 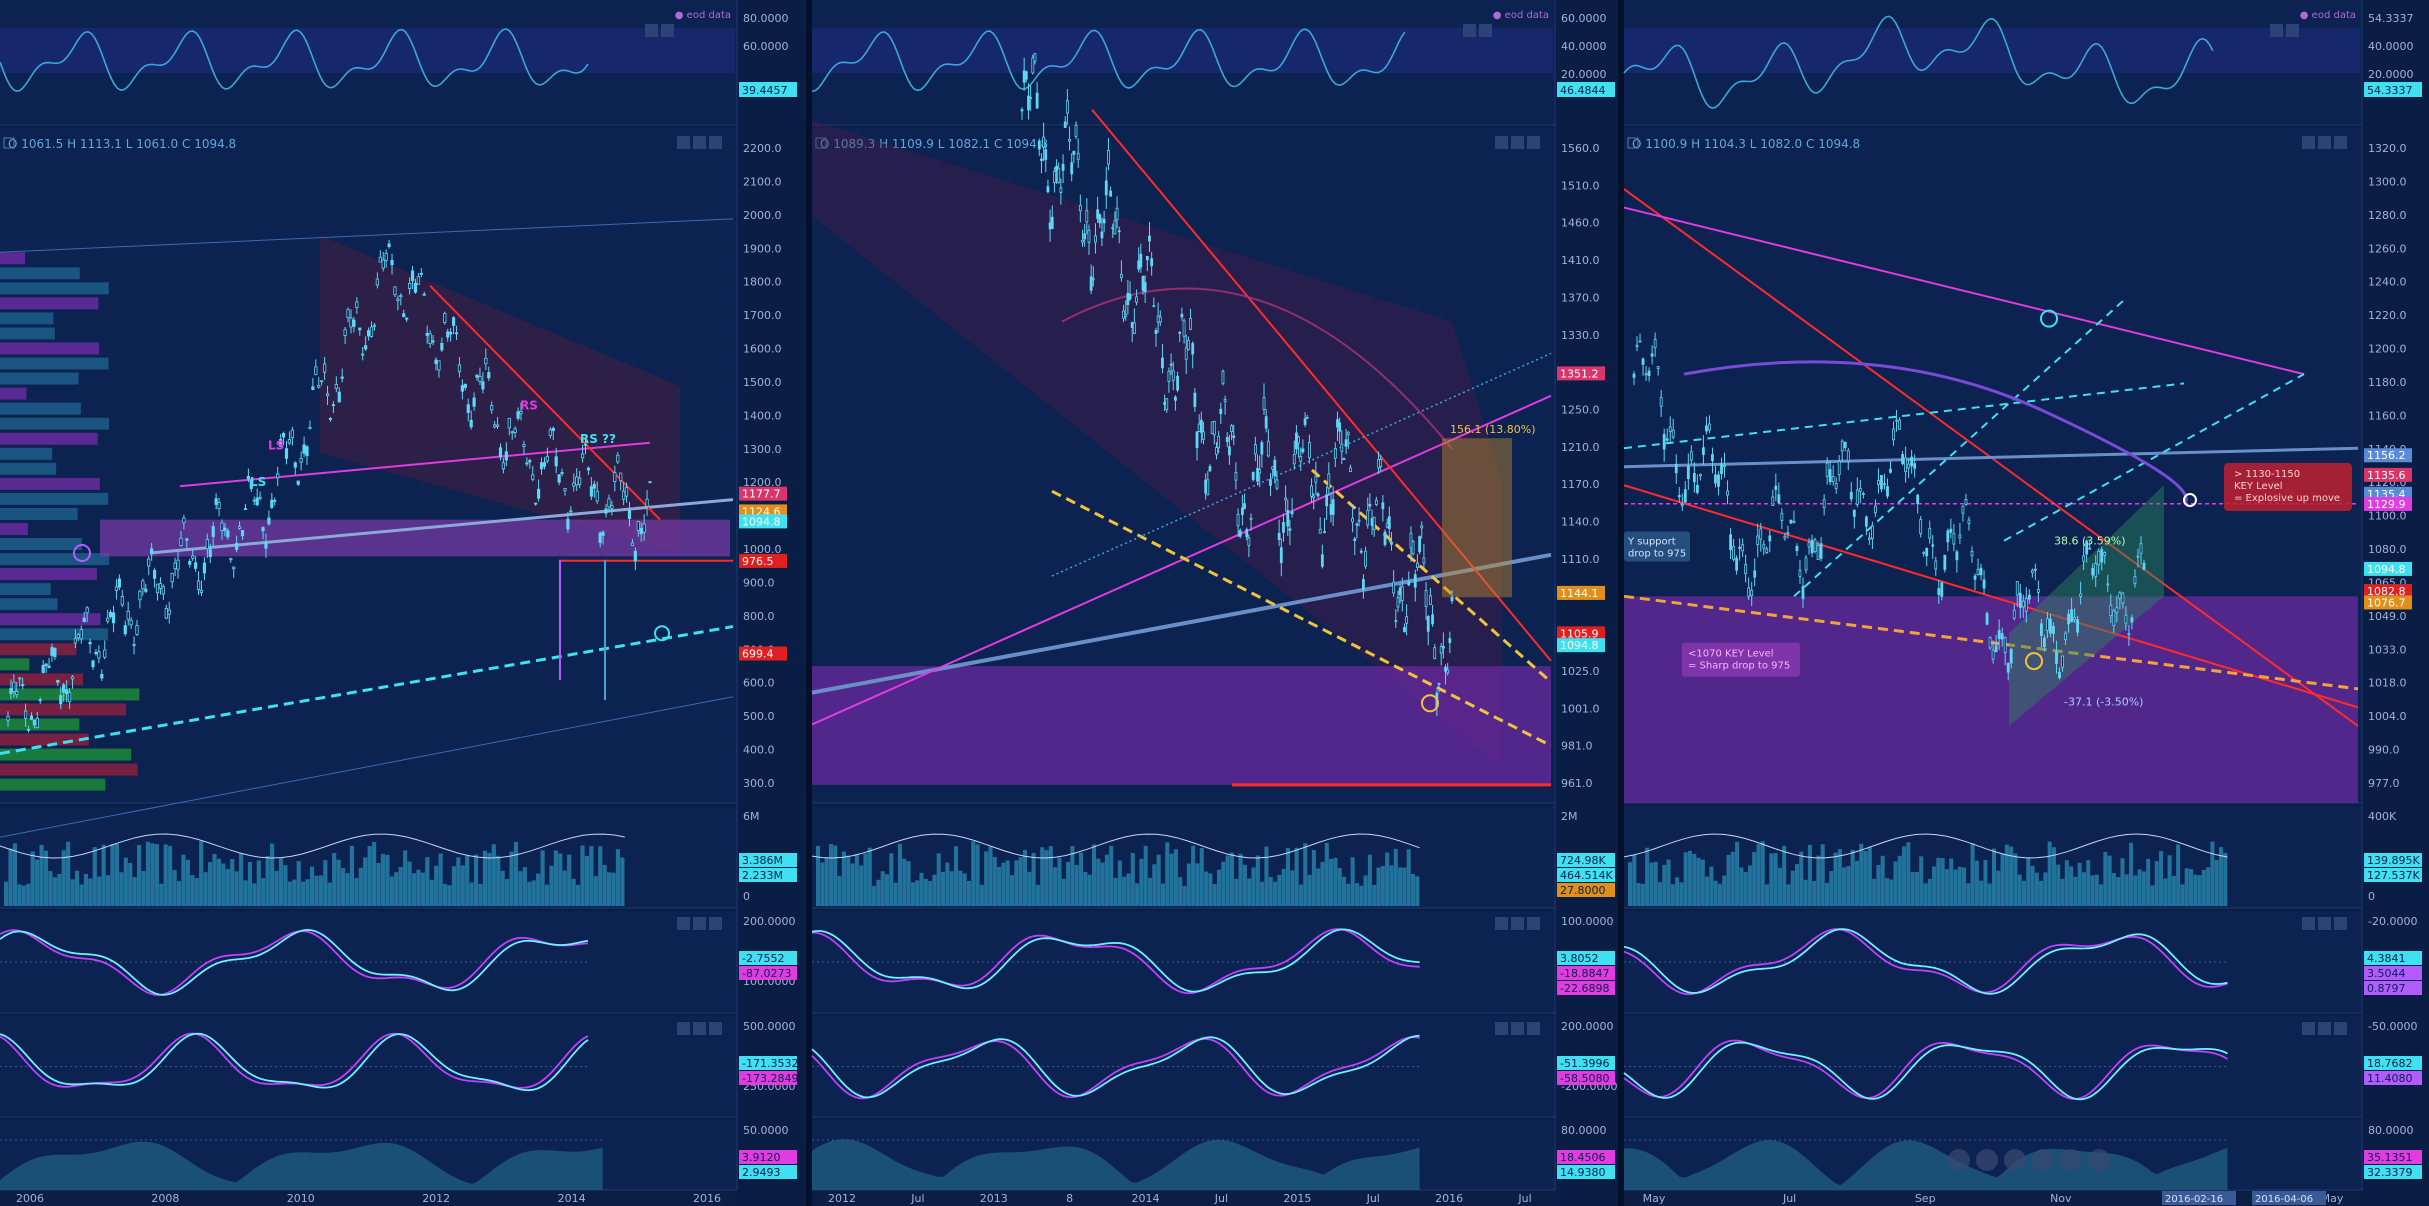 I want to click on rsi-line, so click(x=294, y=60).